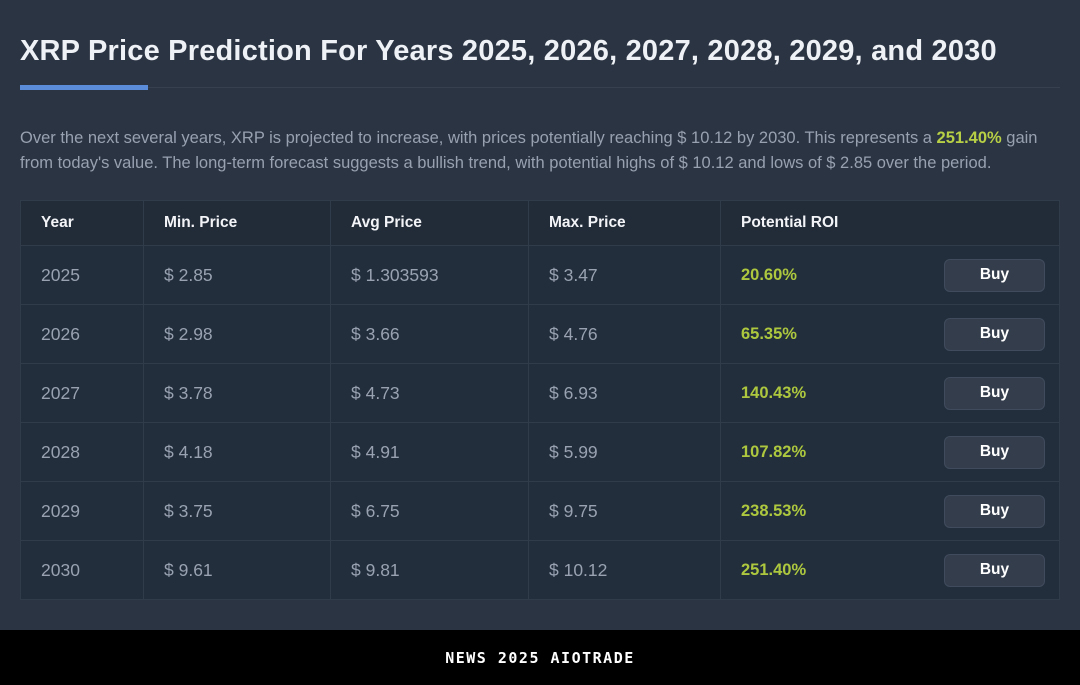  I want to click on table-row: 2029 $ 3.75 $ 6.75 $ 9.75 238.53% Buy, so click(540, 511).